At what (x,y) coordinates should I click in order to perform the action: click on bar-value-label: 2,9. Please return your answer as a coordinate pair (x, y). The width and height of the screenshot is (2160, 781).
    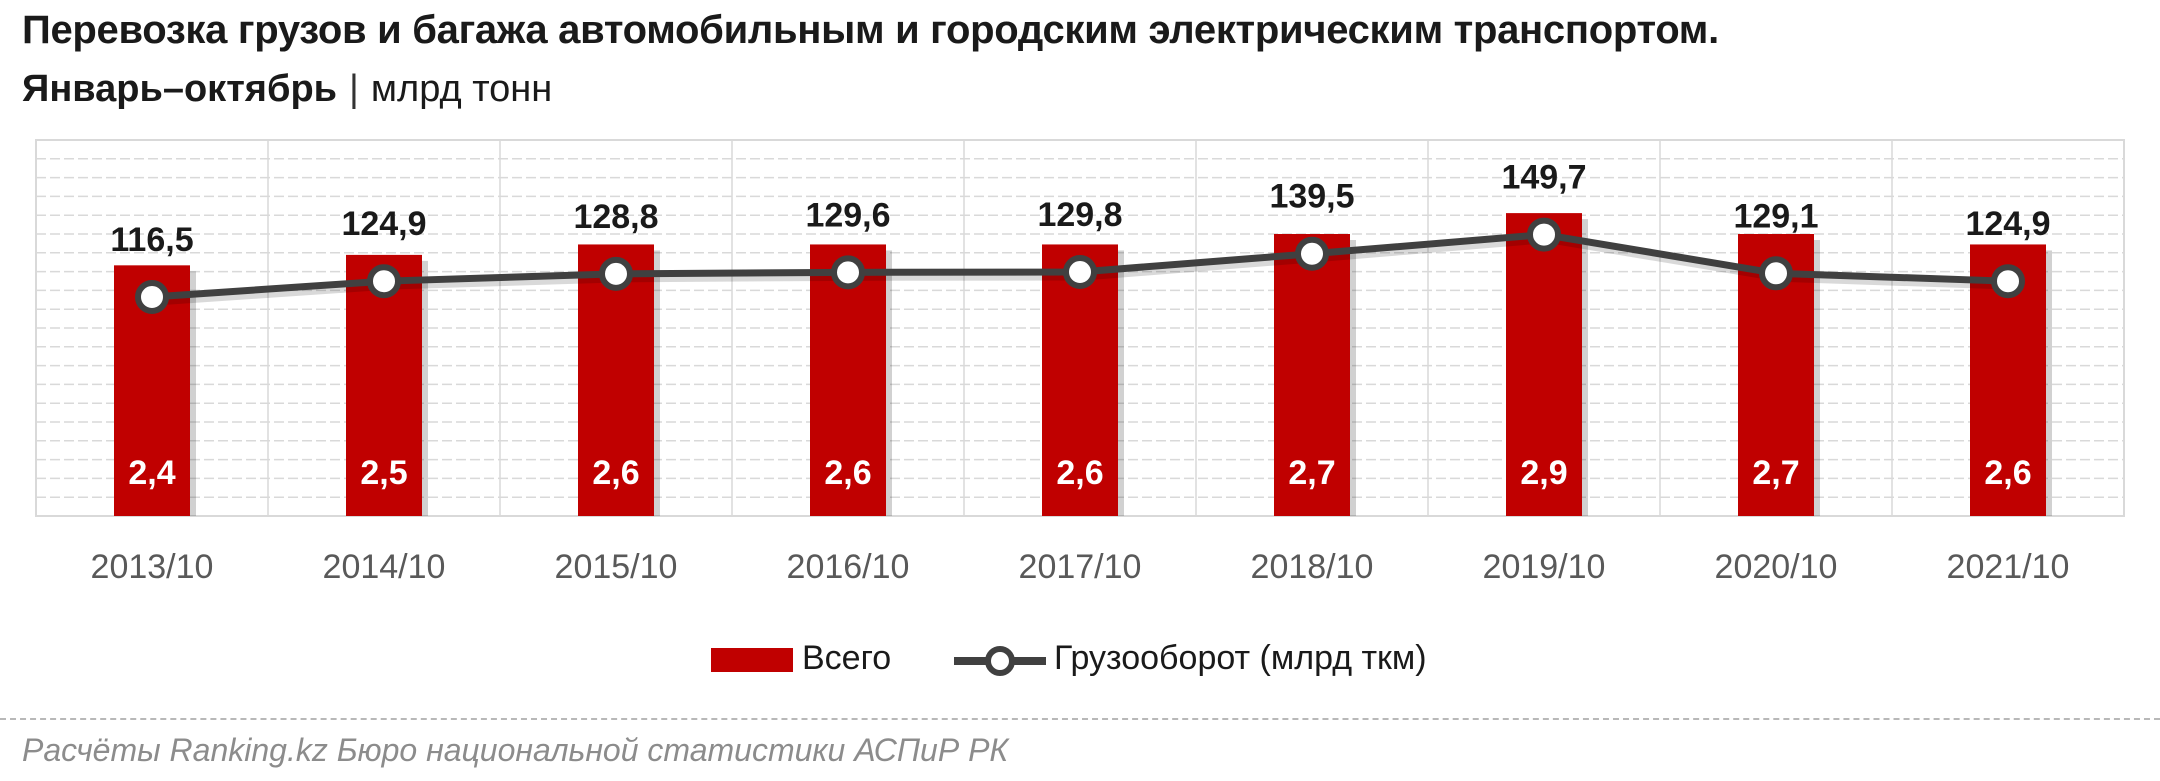
    Looking at the image, I should click on (1543, 473).